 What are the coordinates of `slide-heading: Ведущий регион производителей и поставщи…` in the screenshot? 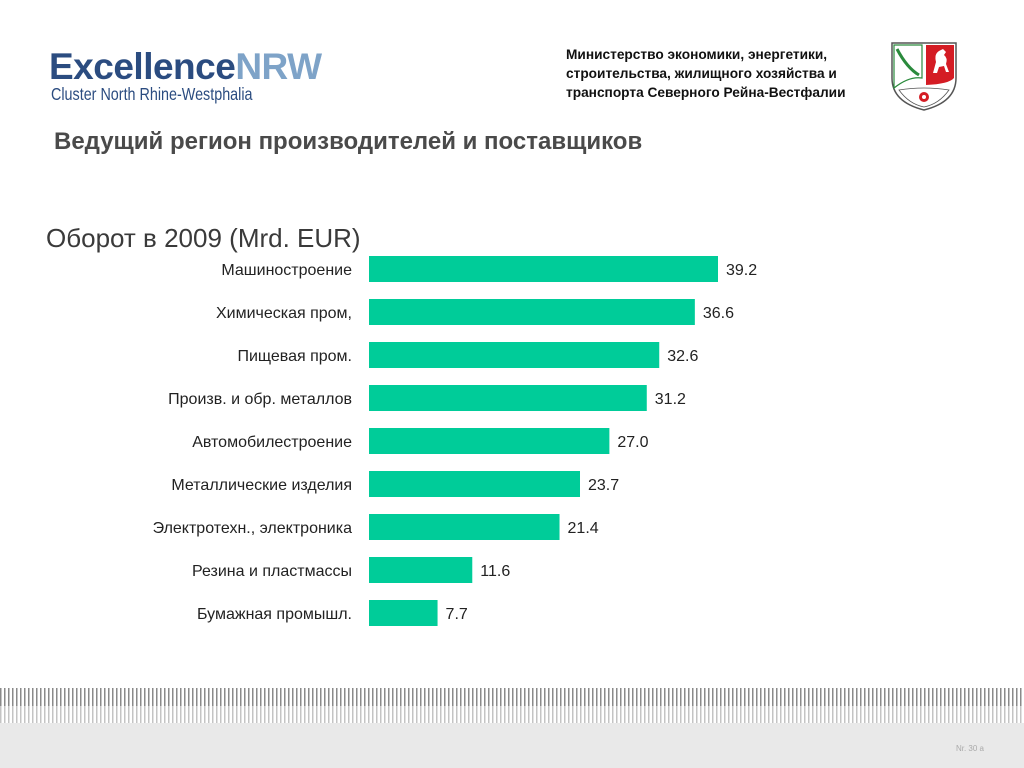 It's located at (348, 141).